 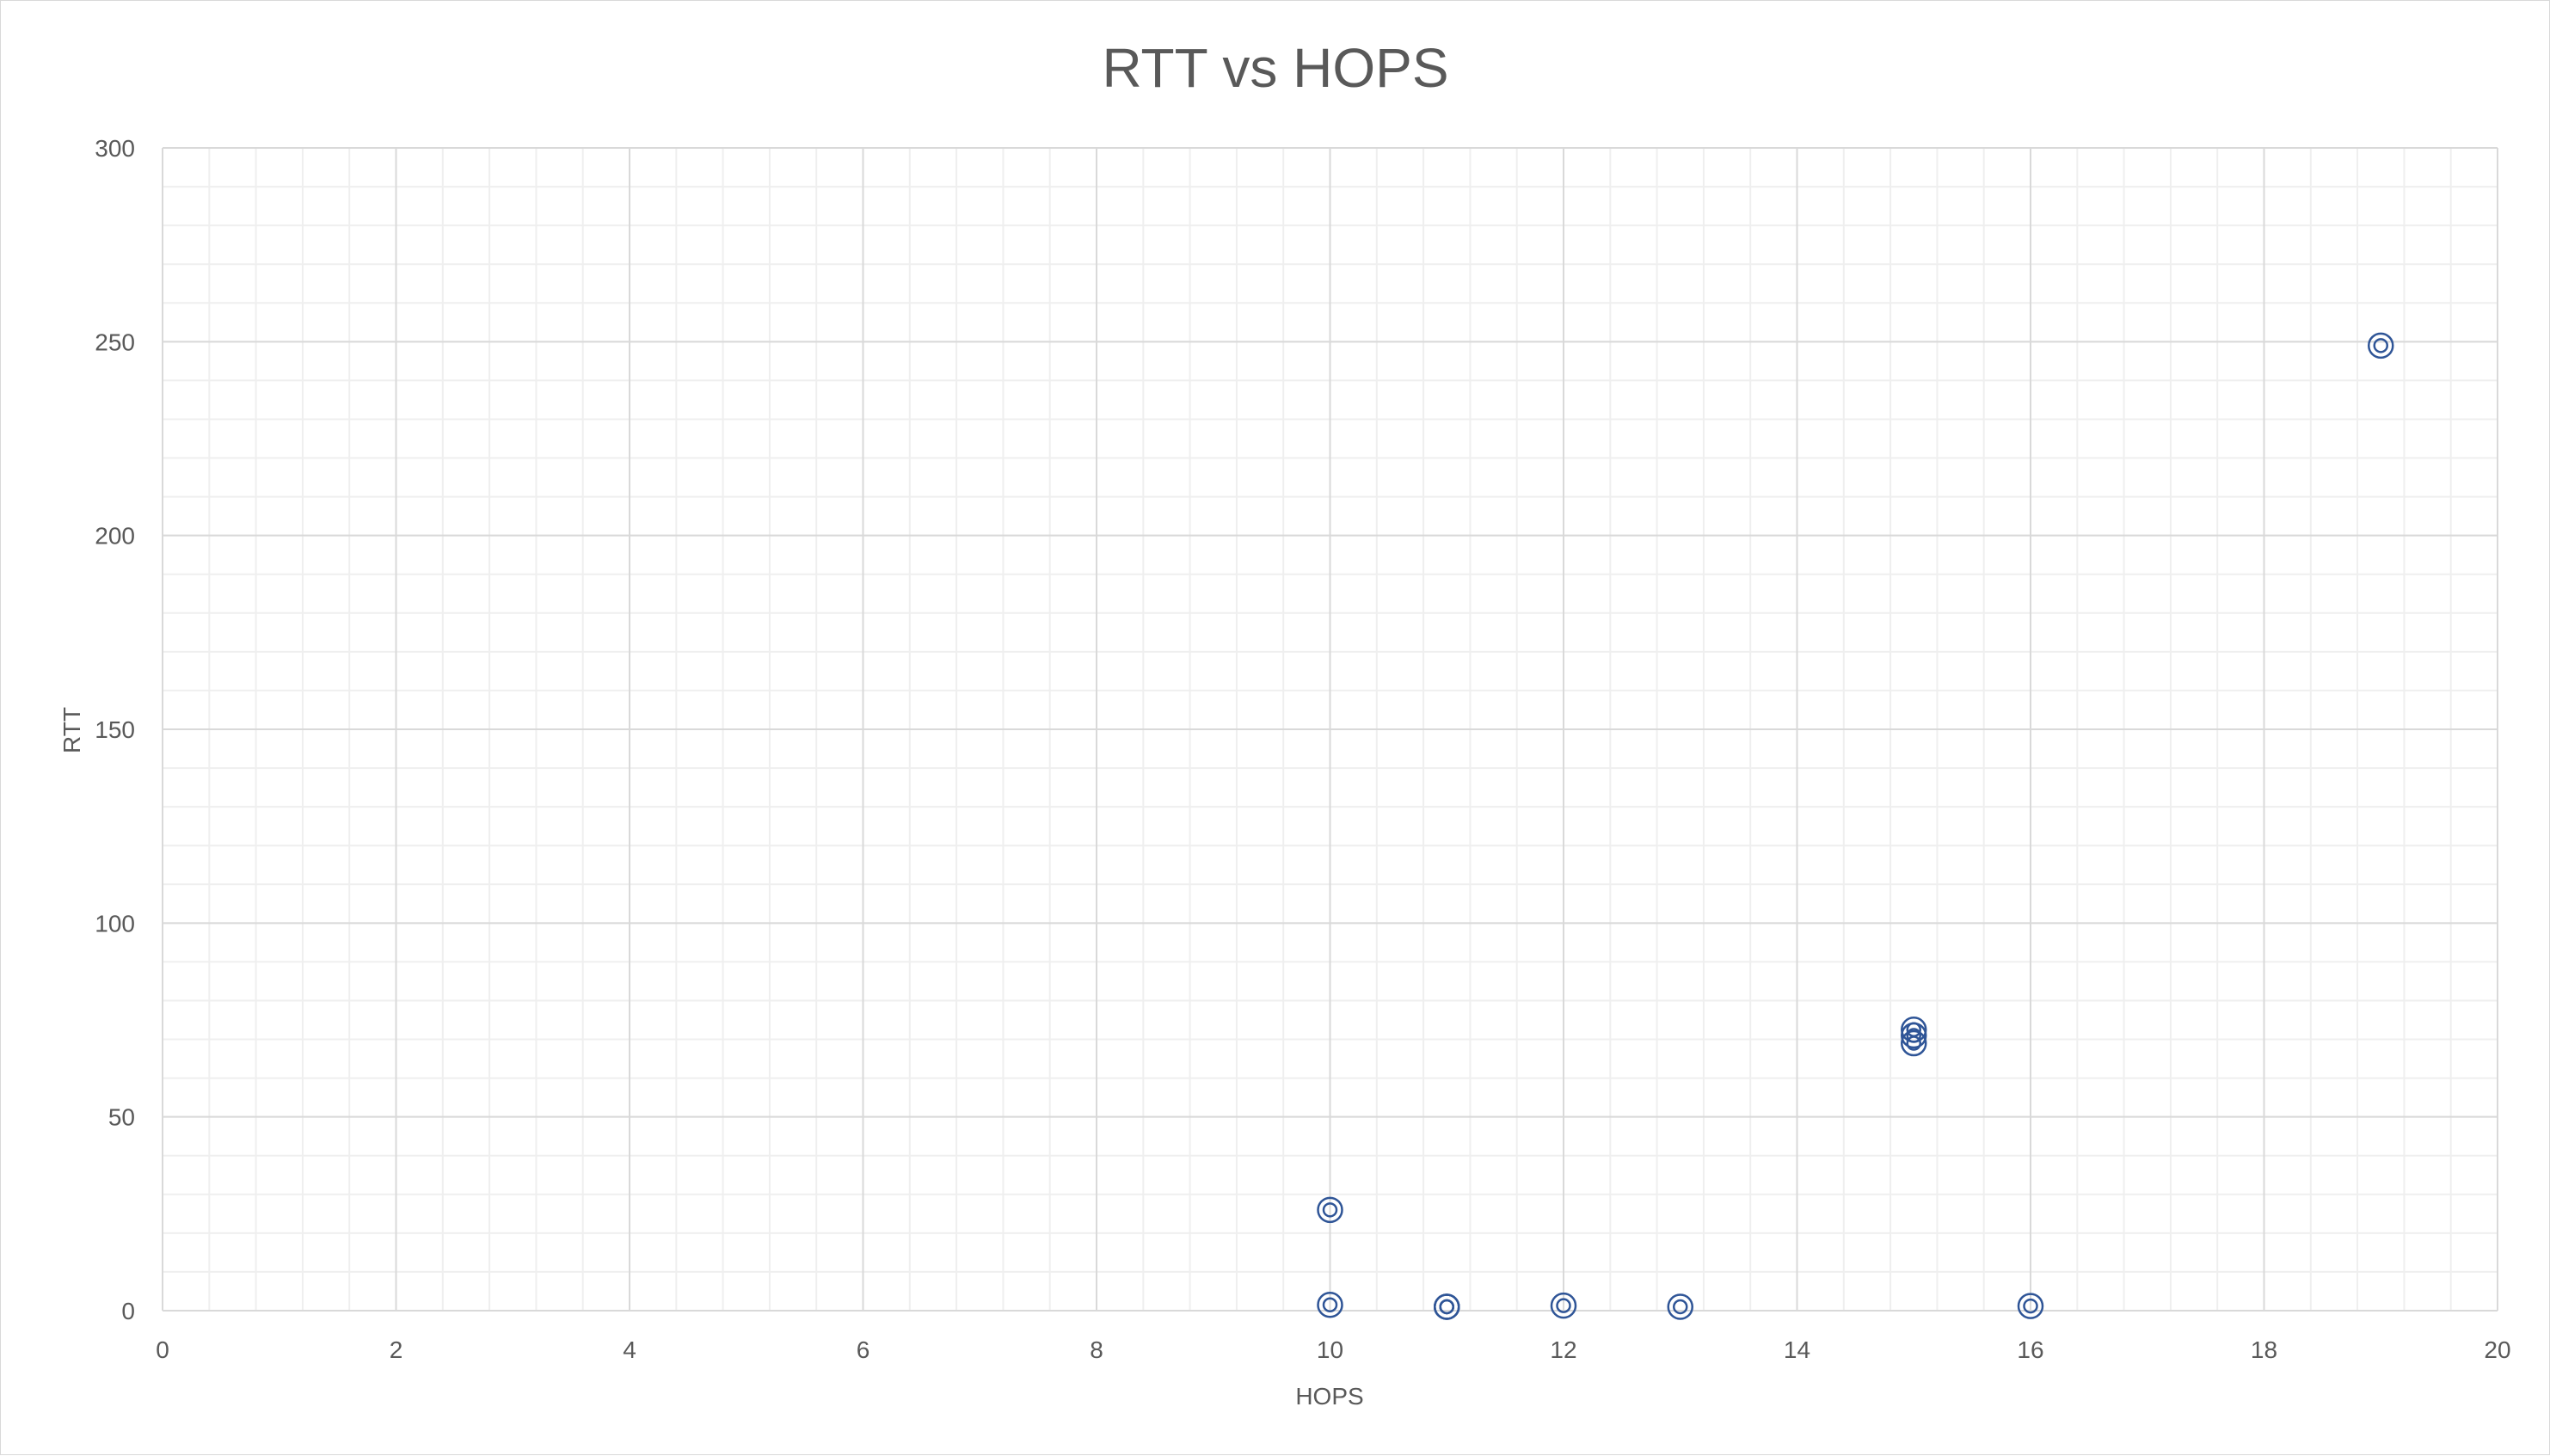 What do you see at coordinates (2497, 1350) in the screenshot?
I see `x-tick-label: 20` at bounding box center [2497, 1350].